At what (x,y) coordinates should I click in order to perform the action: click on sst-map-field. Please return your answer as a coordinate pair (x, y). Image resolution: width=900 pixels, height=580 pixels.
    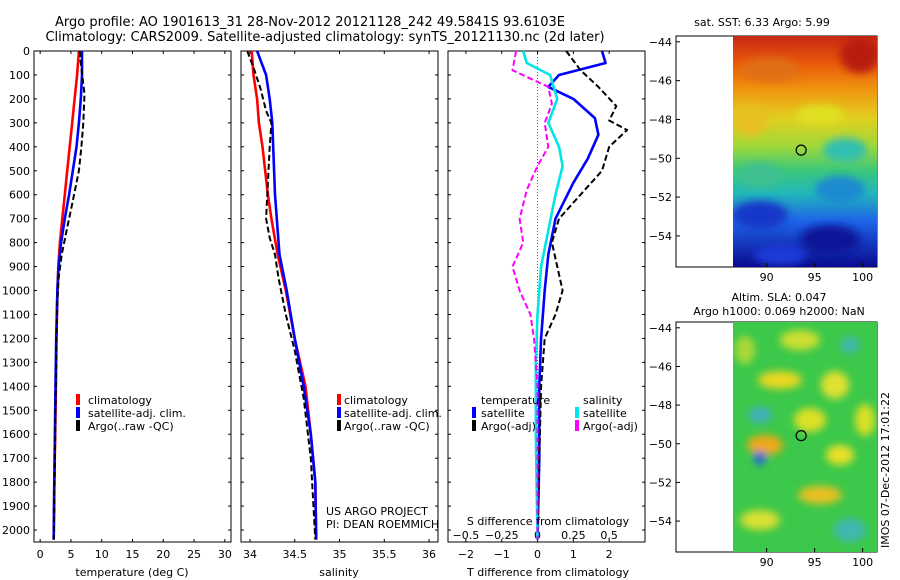
    Looking at the image, I should click on (805, 151).